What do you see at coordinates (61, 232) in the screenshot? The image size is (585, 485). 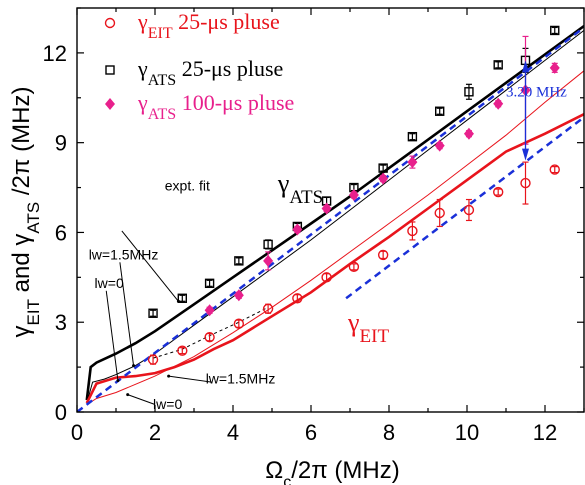 I see `y-tick-label: 6` at bounding box center [61, 232].